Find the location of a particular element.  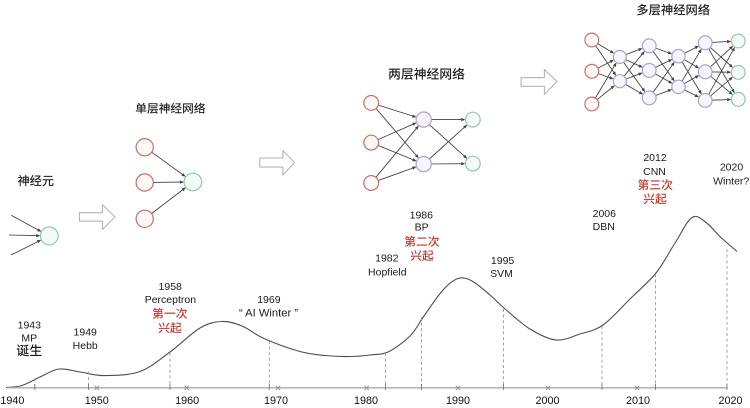

svg-text: “ AI Winter ” is located at coordinates (268, 313).